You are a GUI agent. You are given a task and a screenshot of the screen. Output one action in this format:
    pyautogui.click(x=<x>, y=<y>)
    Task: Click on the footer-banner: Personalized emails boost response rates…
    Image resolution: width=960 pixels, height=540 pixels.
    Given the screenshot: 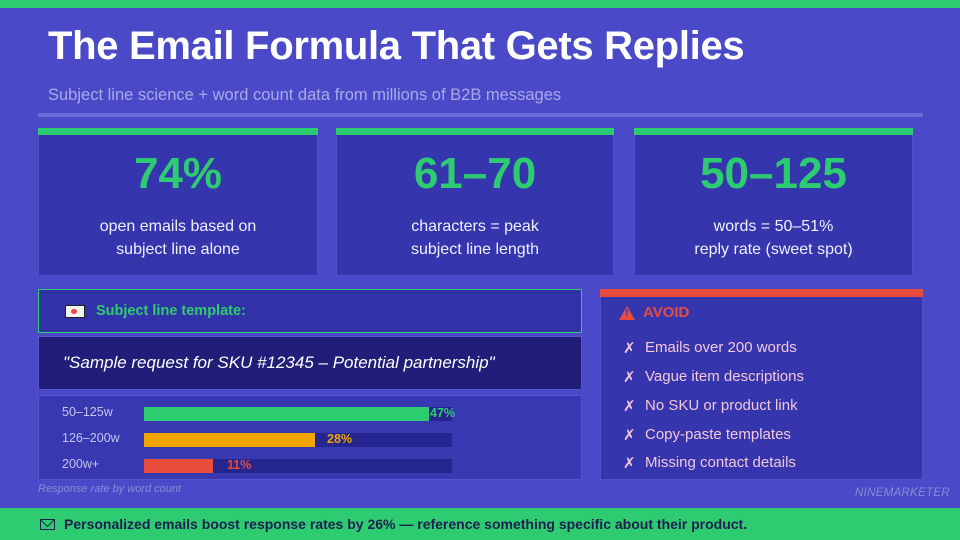 What is the action you would take?
    pyautogui.click(x=480, y=524)
    